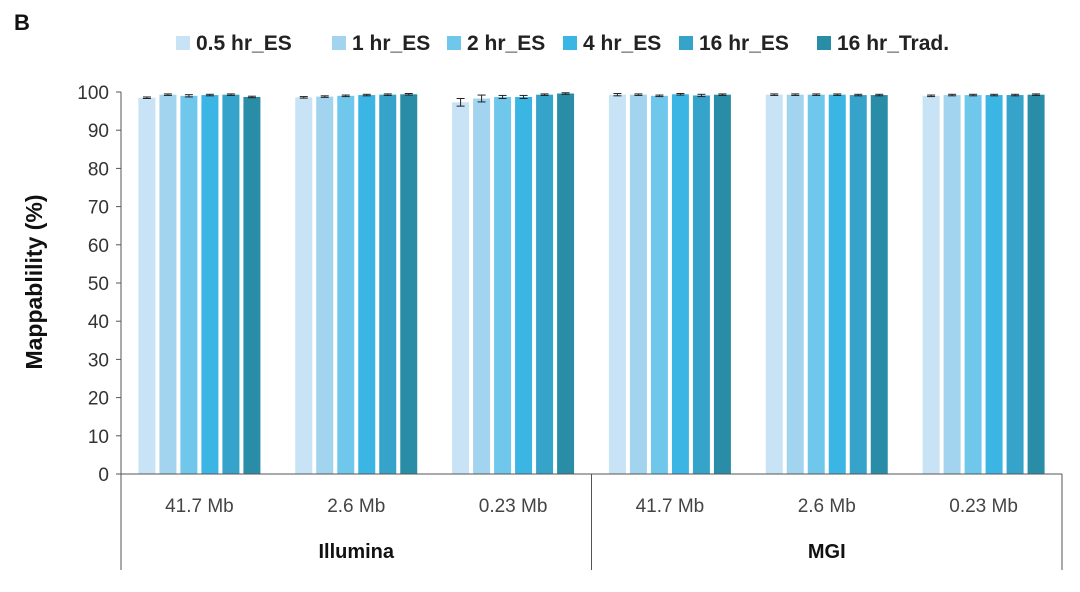 The width and height of the screenshot is (1080, 592). I want to click on y-tick-label: 10, so click(98, 437).